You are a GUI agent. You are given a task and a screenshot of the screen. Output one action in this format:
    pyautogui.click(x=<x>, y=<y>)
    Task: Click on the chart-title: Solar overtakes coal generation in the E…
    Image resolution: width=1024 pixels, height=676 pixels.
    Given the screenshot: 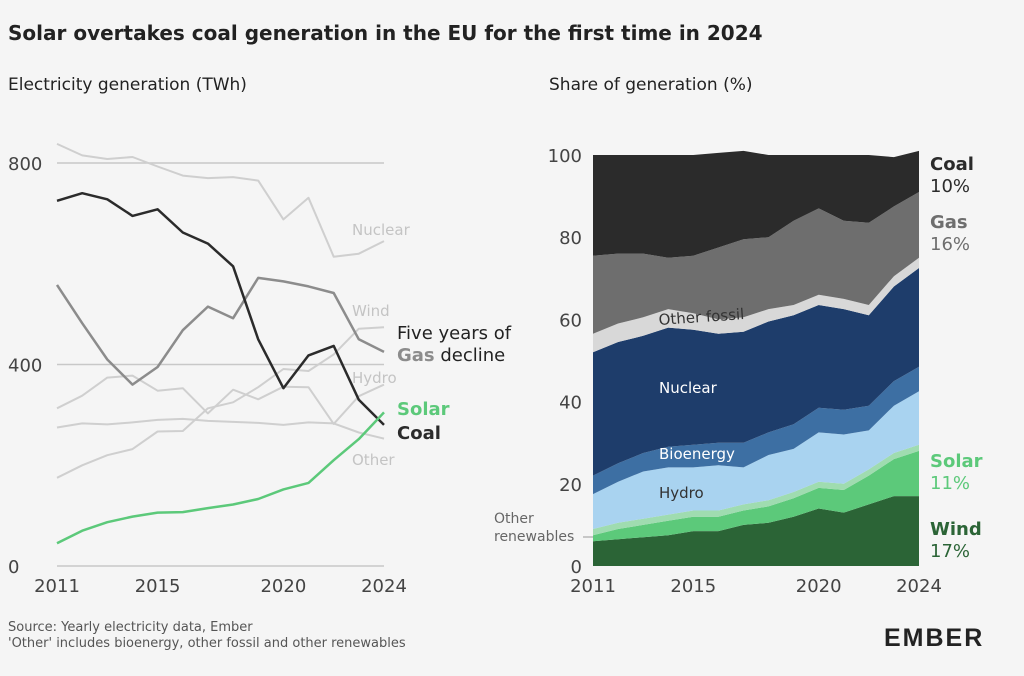 What is the action you would take?
    pyautogui.click(x=385, y=33)
    